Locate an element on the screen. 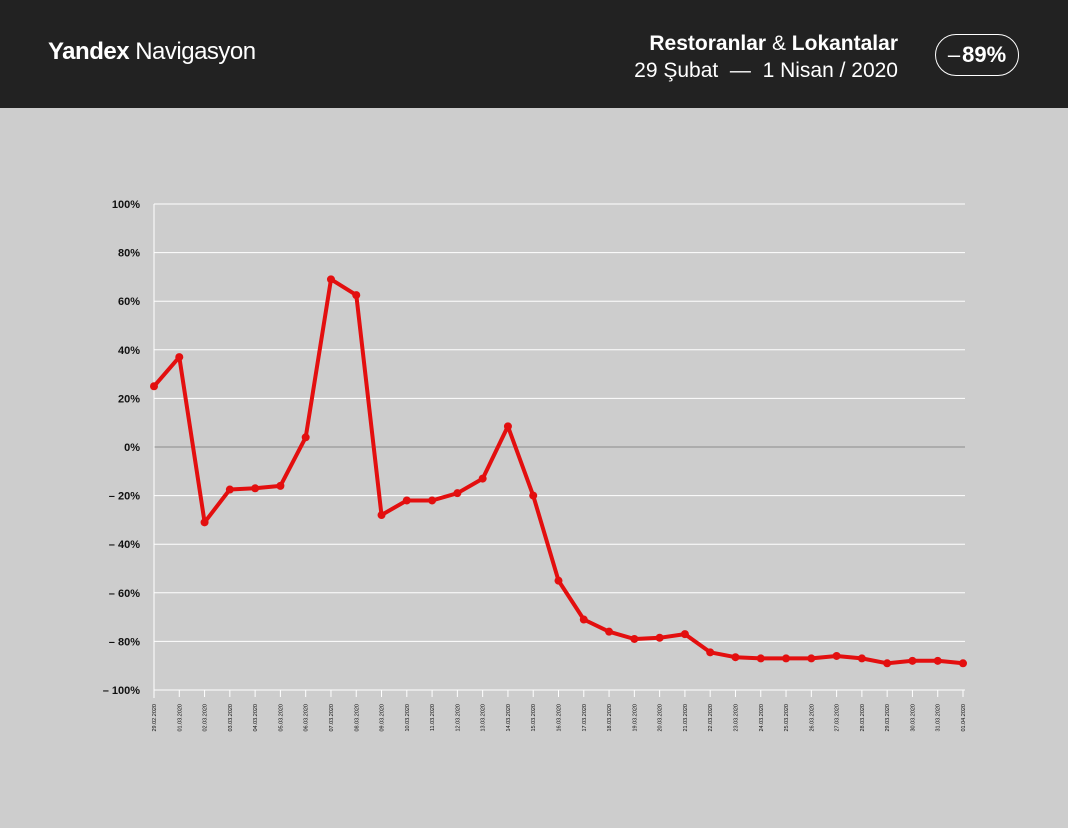 Image resolution: width=1068 pixels, height=828 pixels. brand-name: Yandex is located at coordinates (89, 51).